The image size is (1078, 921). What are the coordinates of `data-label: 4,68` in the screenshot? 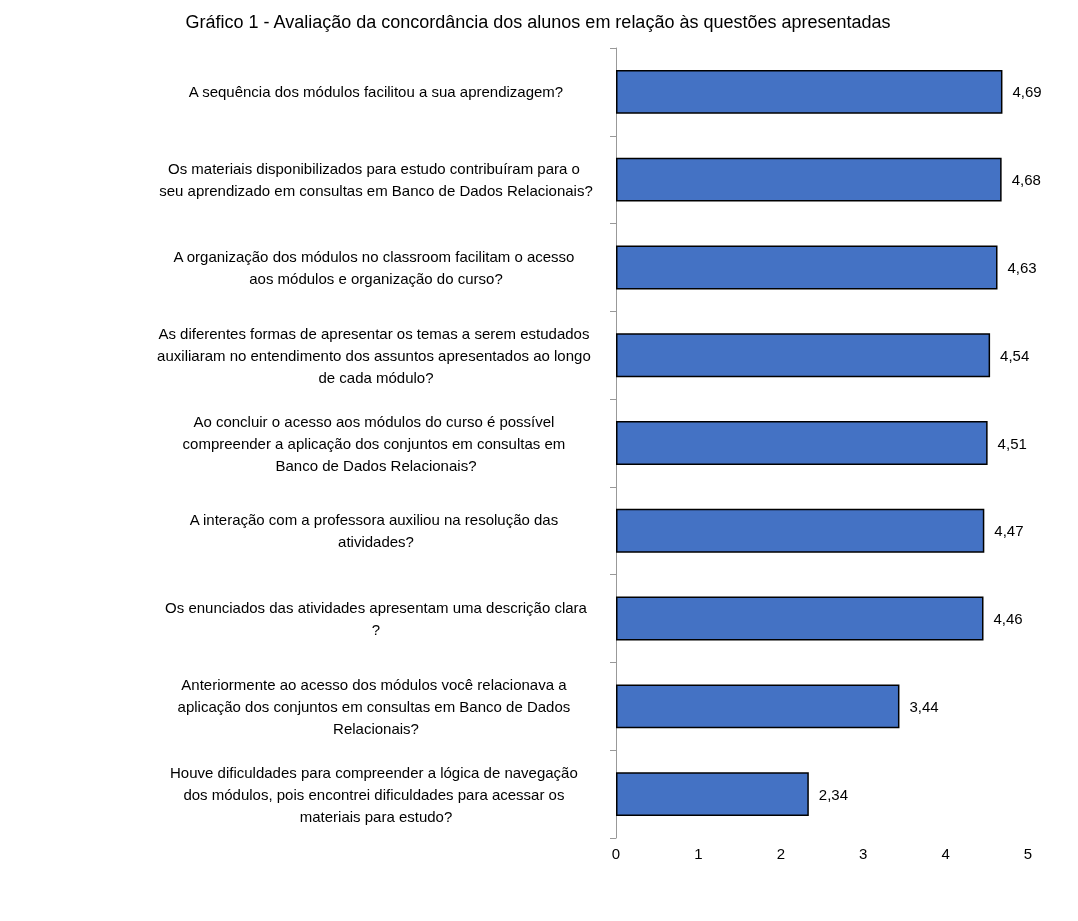 It's located at (1026, 180).